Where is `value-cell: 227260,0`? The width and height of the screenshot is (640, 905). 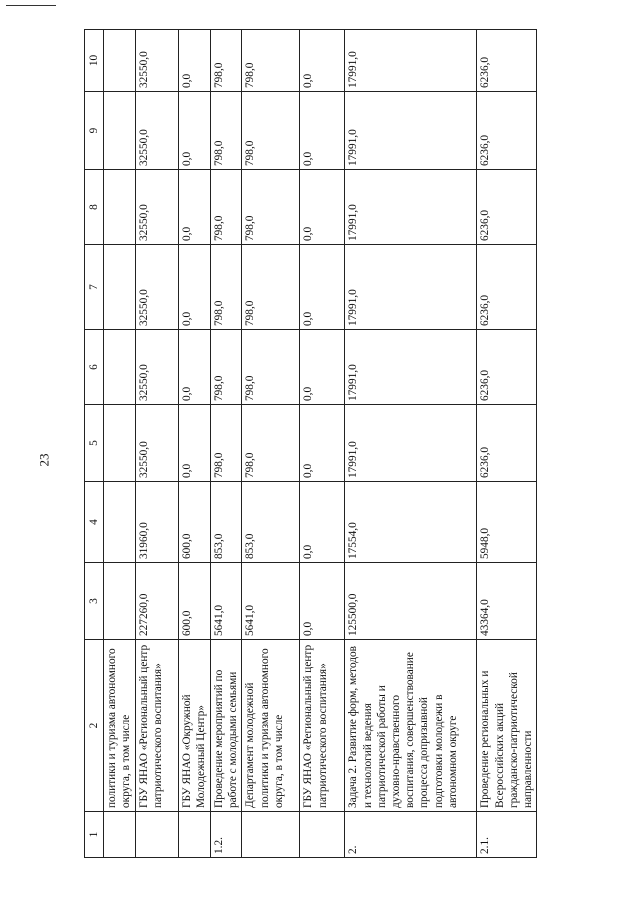 value-cell: 227260,0 is located at coordinates (157, 601).